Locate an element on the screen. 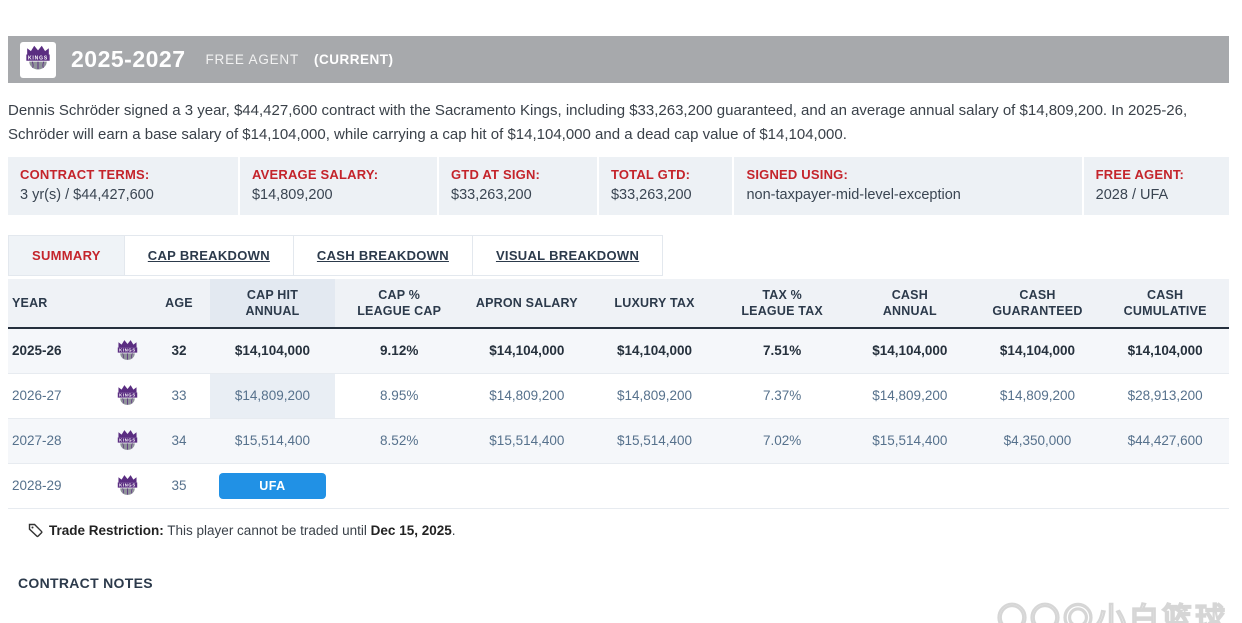  contract-term-cell: GTD AT SIGN: $33,263,200 is located at coordinates (519, 186).